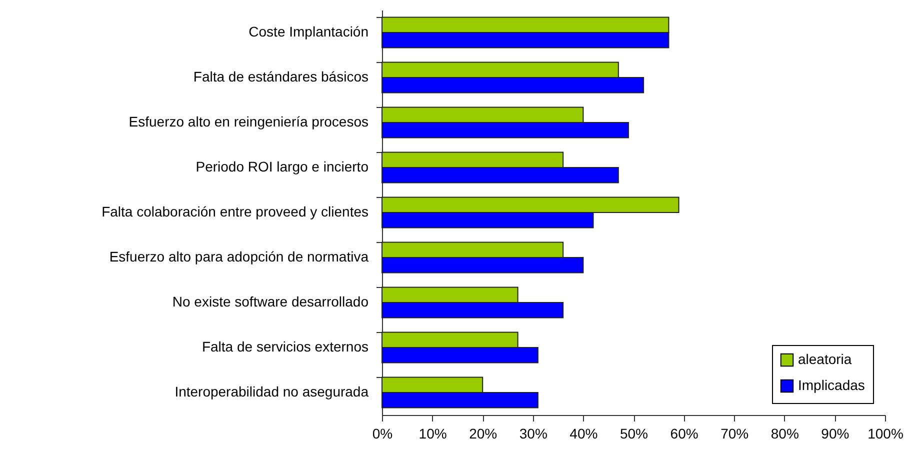  What do you see at coordinates (825, 359) in the screenshot?
I see `legend-label: aleatoria` at bounding box center [825, 359].